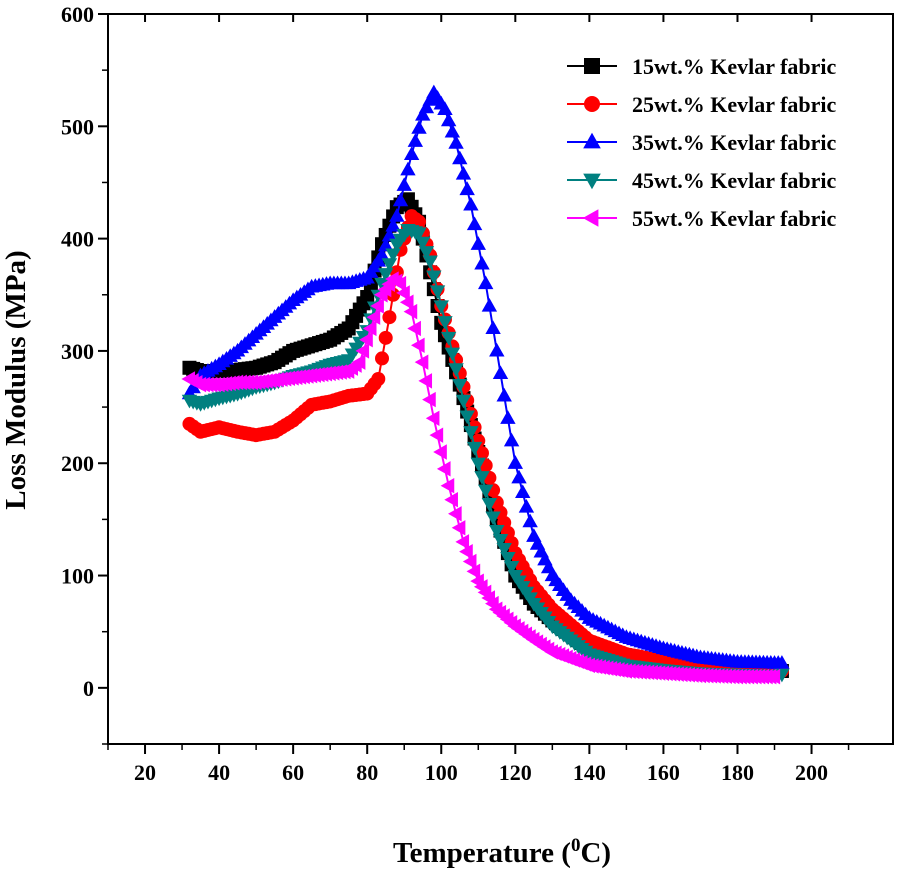 The width and height of the screenshot is (898, 872). I want to click on legend-label: 55wt.% Kevlar fabric, so click(734, 218).